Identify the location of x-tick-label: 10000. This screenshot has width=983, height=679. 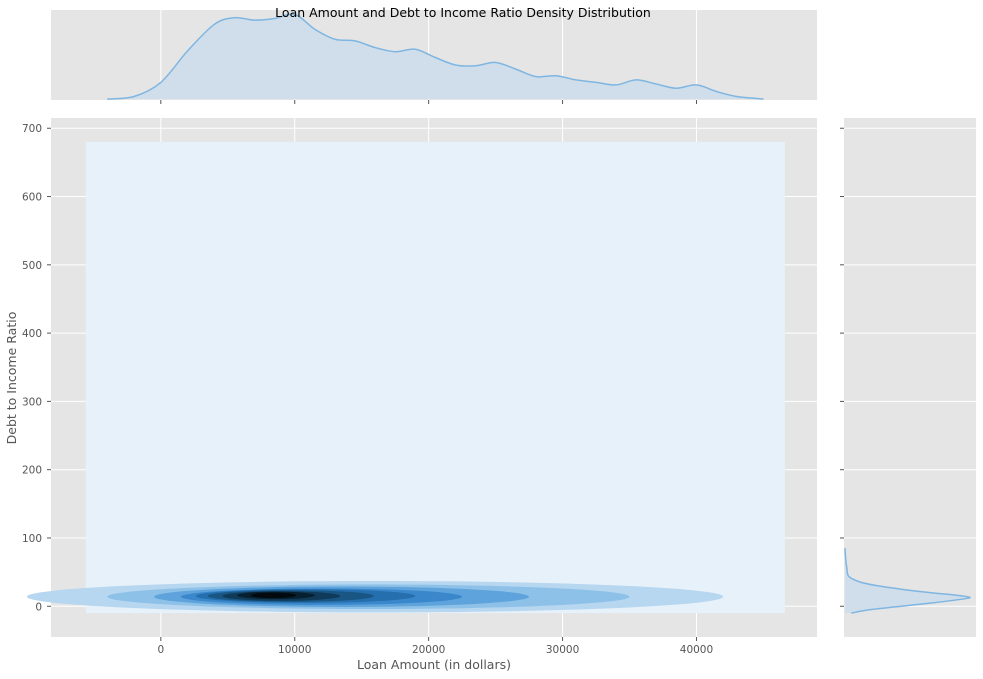
(294, 650).